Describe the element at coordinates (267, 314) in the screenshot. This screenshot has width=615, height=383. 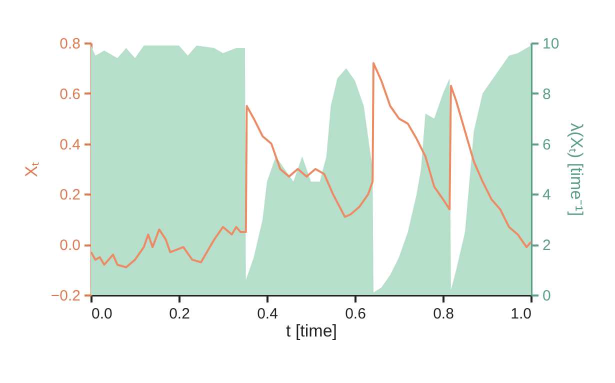
I see `x-tick-label: 0.4` at that location.